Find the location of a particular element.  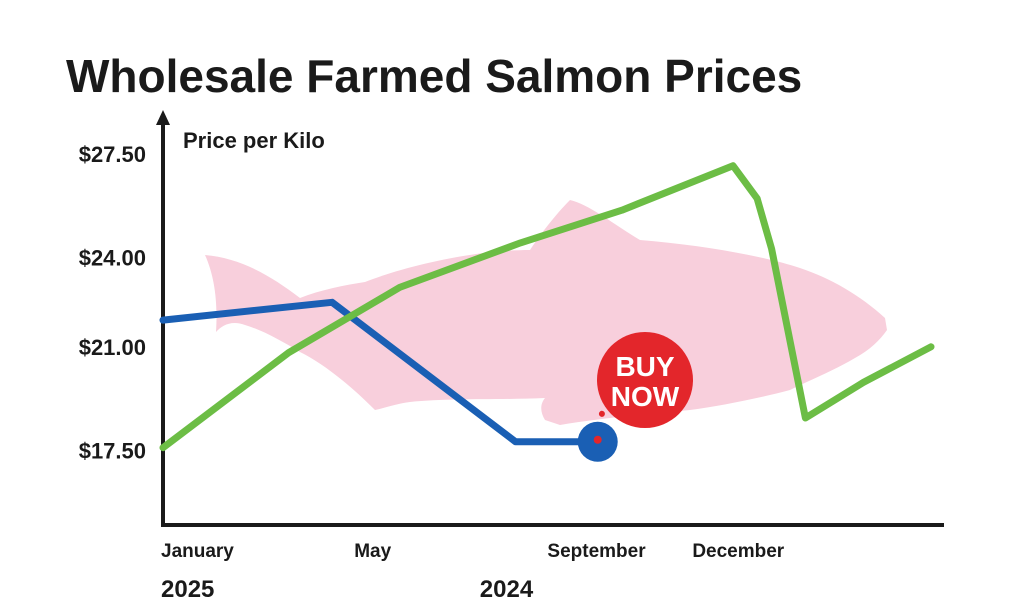

y-tick-label: $24.00 is located at coordinates (112, 258).